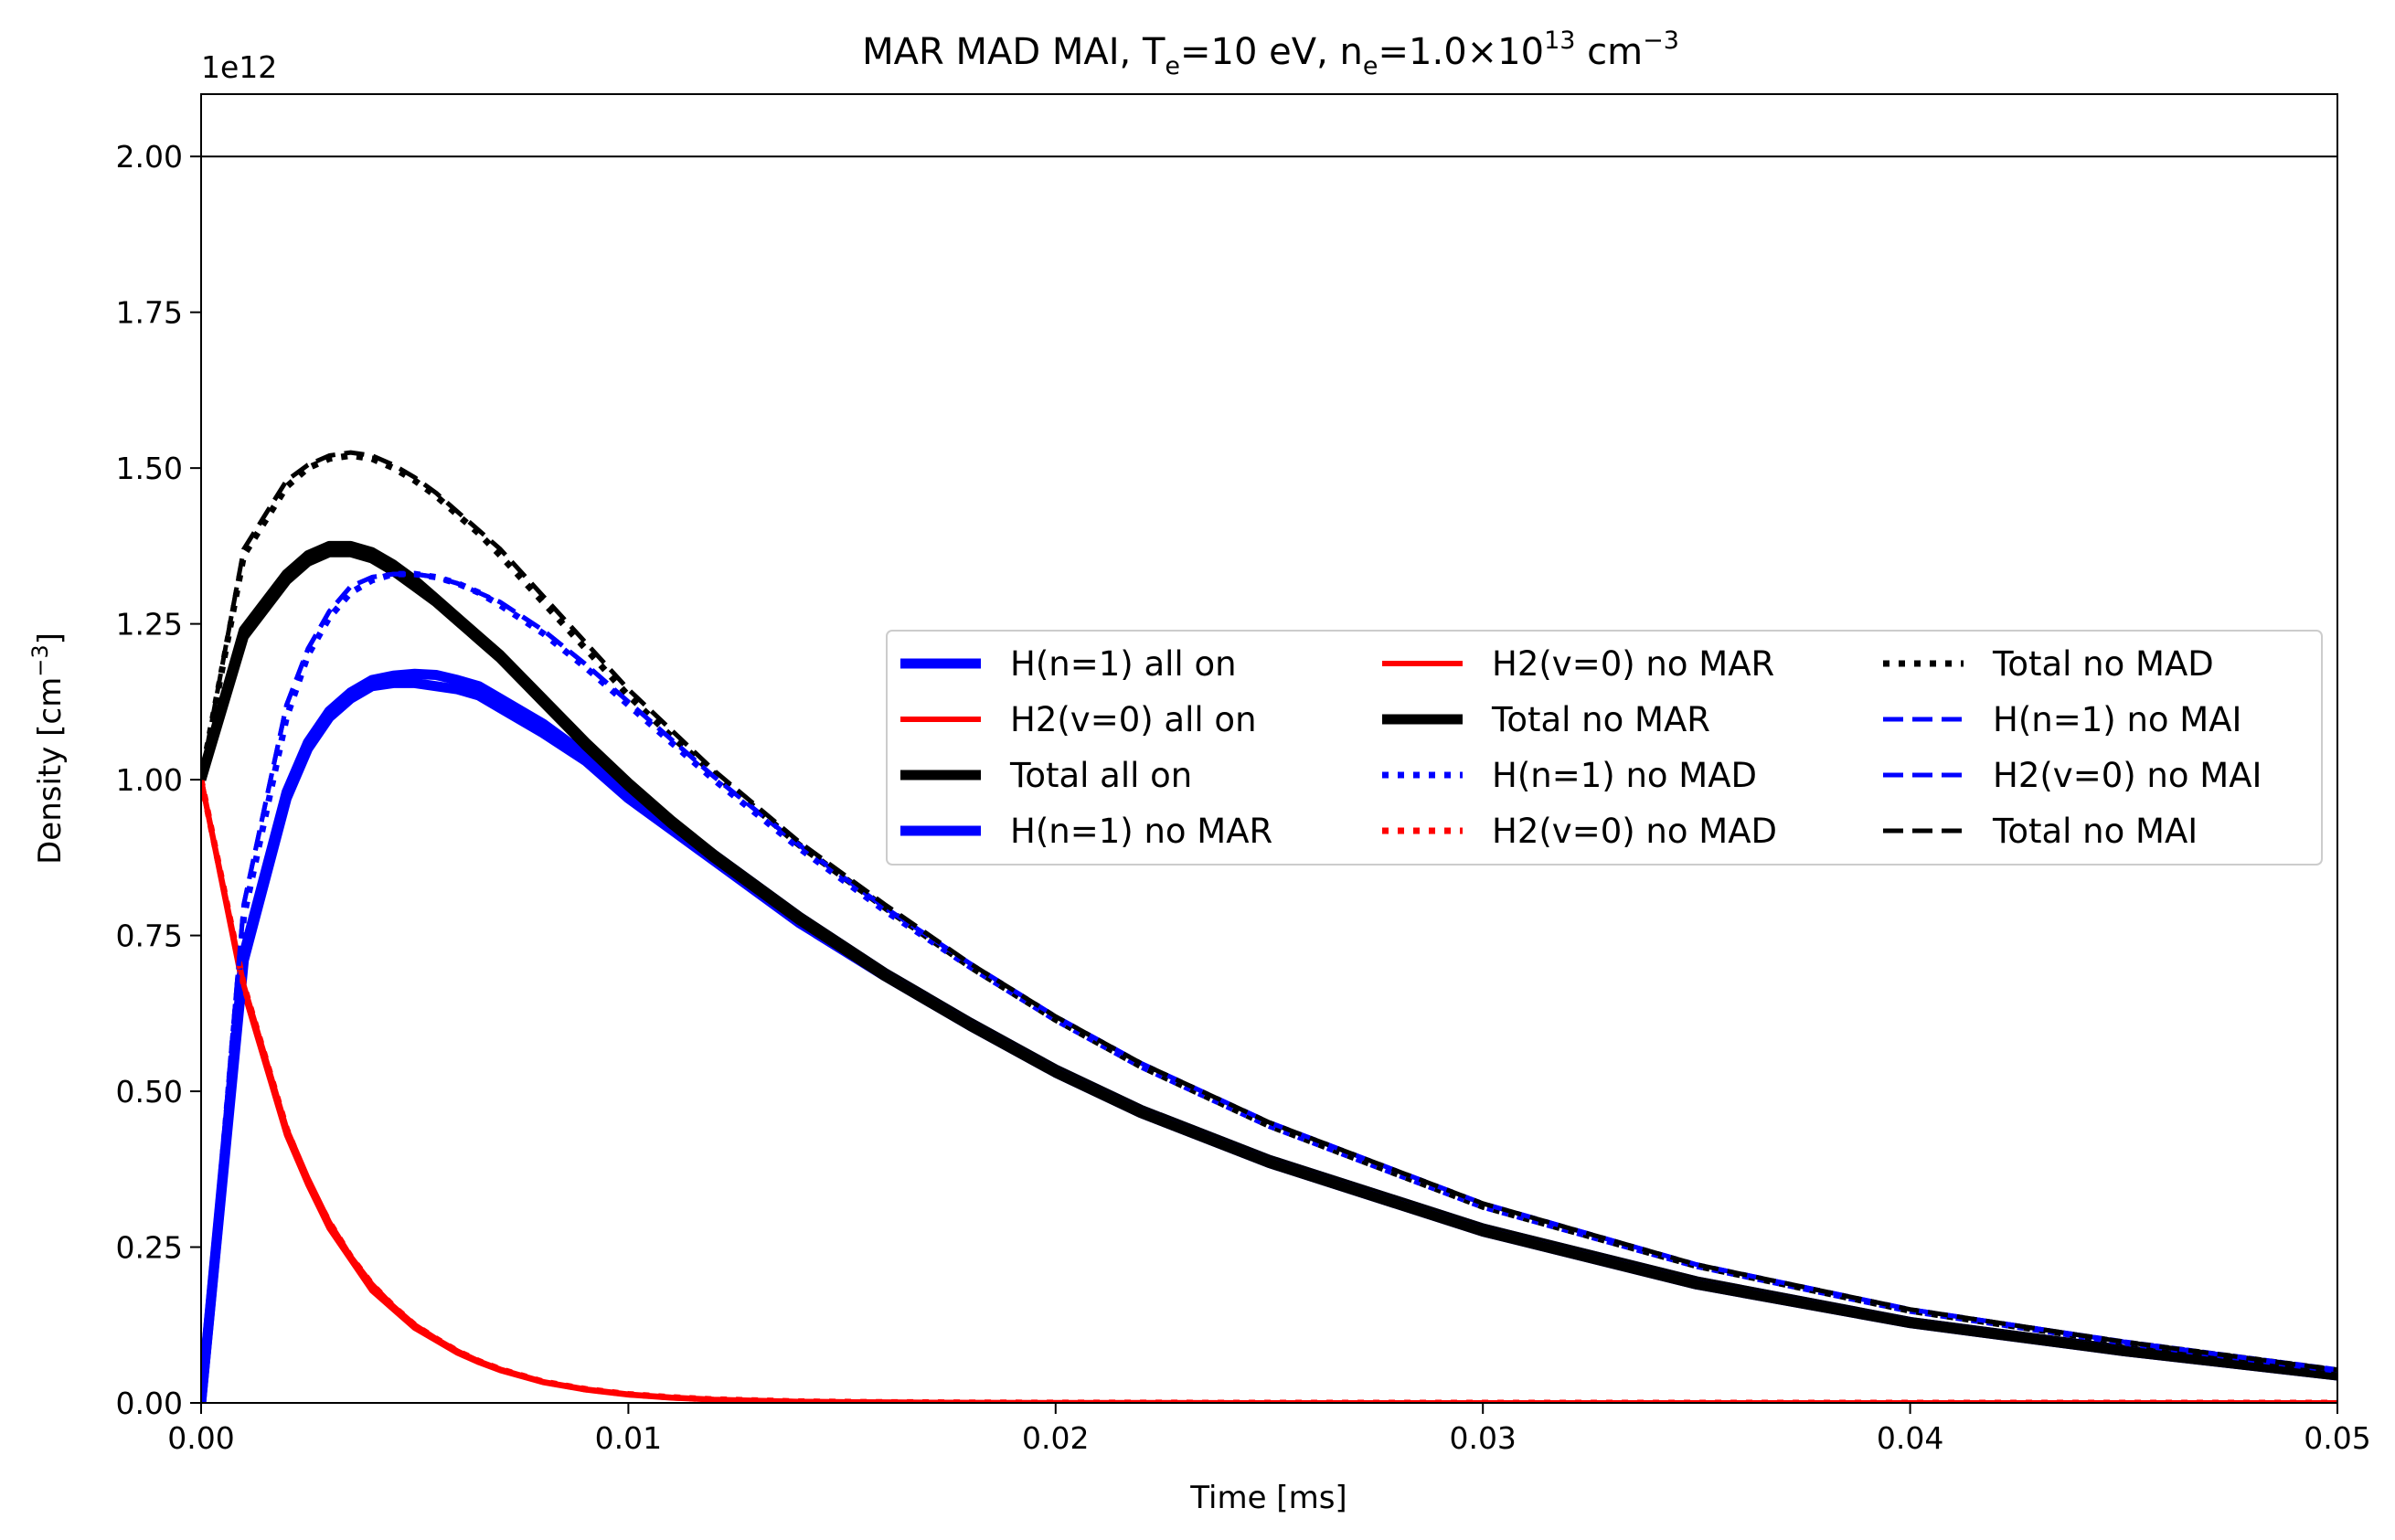 The height and width of the screenshot is (1540, 2395). Describe the element at coordinates (1100, 775) in the screenshot. I see `legend-label-2: Total all on` at that location.